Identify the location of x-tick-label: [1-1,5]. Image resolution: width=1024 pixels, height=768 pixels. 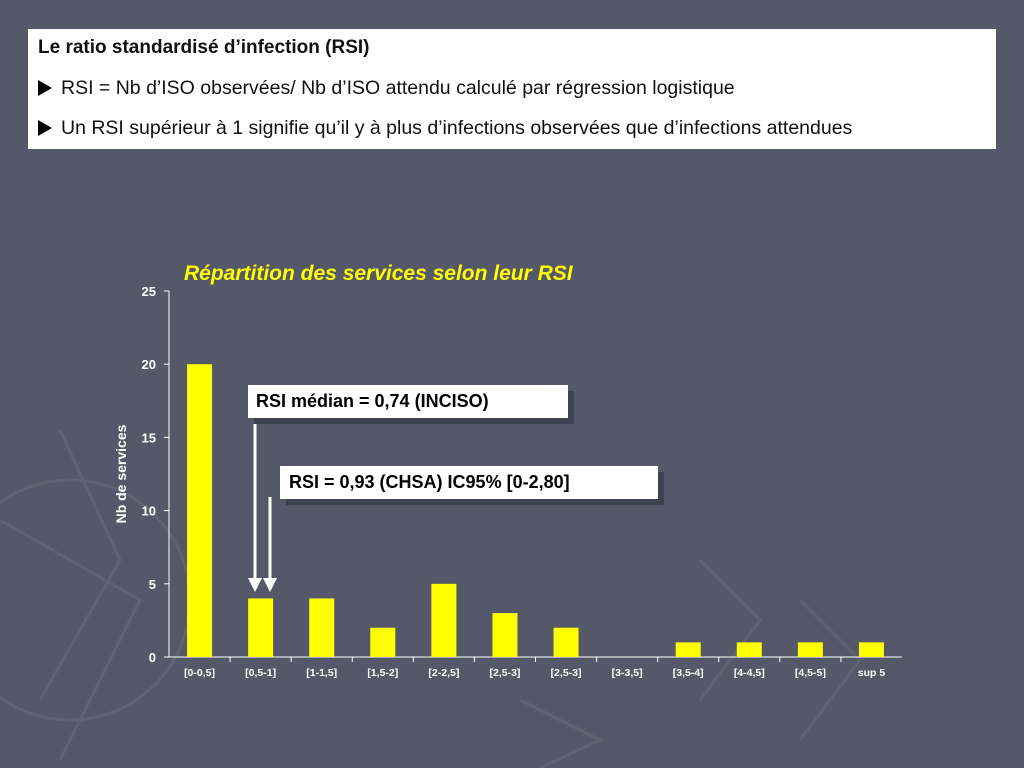
(321, 673).